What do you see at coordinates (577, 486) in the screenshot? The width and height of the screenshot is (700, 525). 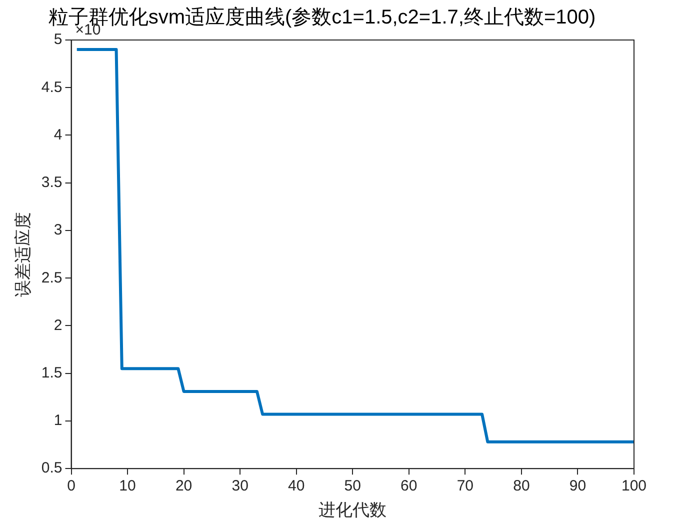 I see `x-tick-label: 90` at bounding box center [577, 486].